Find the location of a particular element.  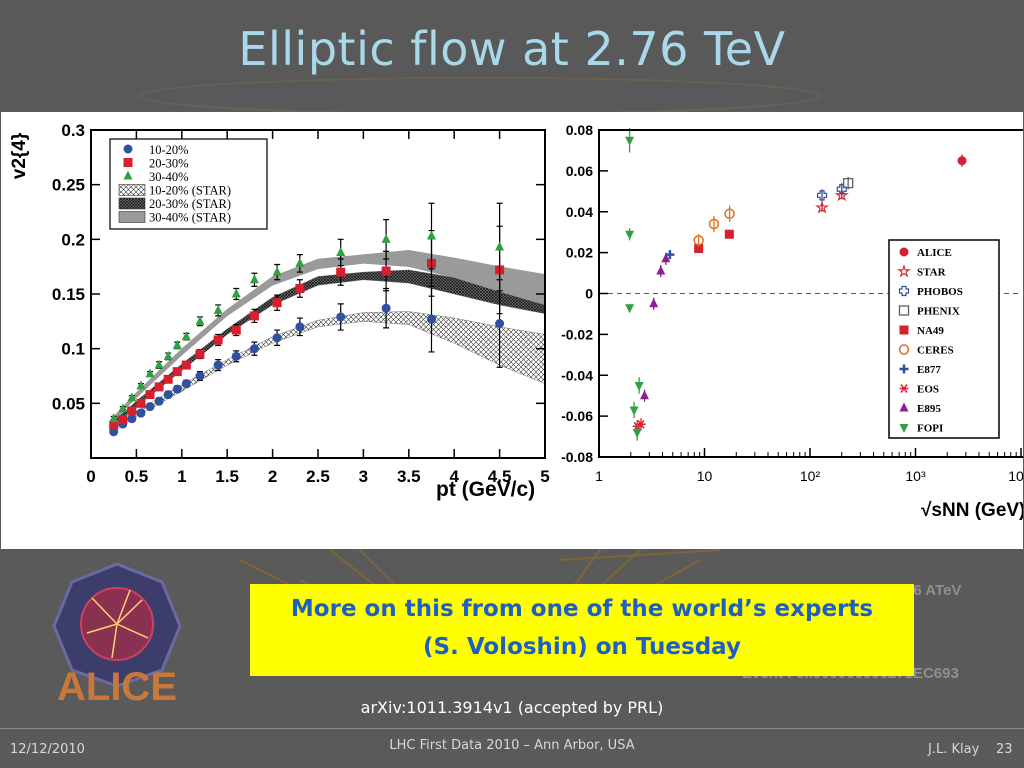

legend-label: 20-30% (STAR) is located at coordinates (190, 204).